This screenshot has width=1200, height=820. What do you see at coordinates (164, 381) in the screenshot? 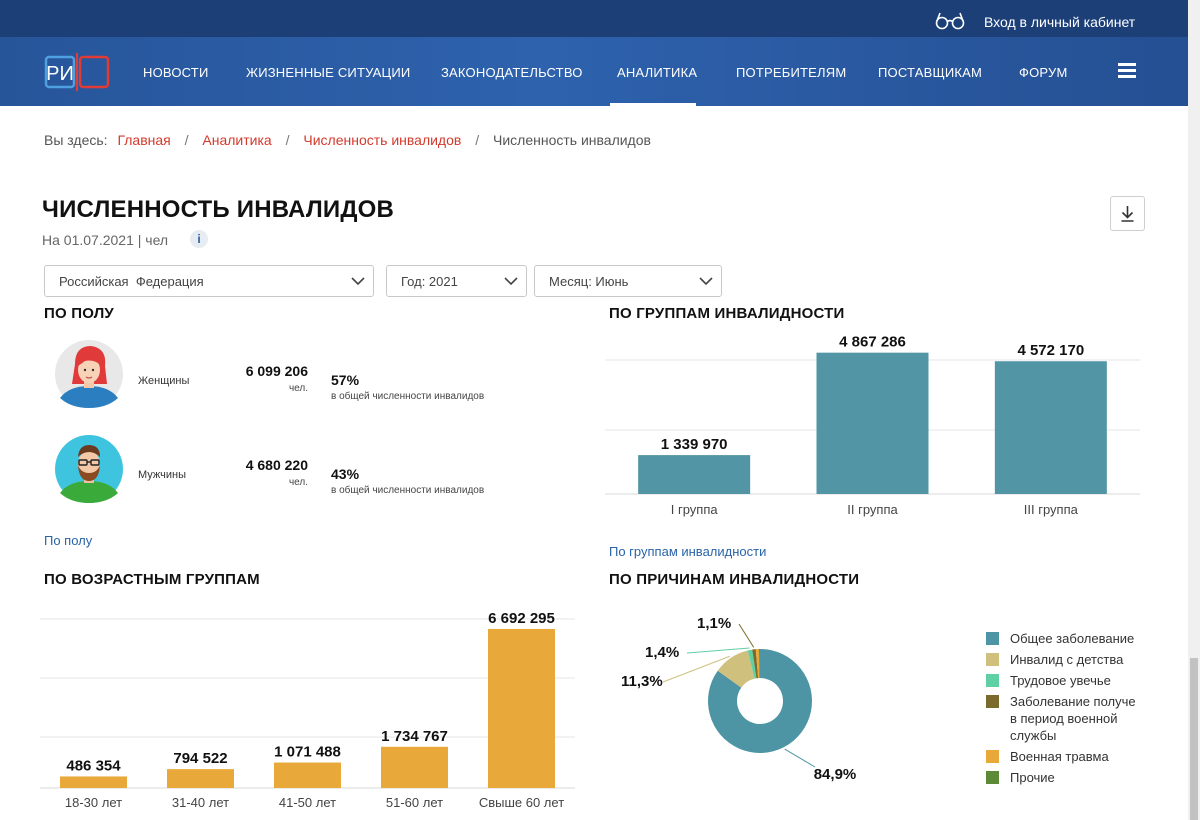
I see `gender-female-label: Женщины` at bounding box center [164, 381].